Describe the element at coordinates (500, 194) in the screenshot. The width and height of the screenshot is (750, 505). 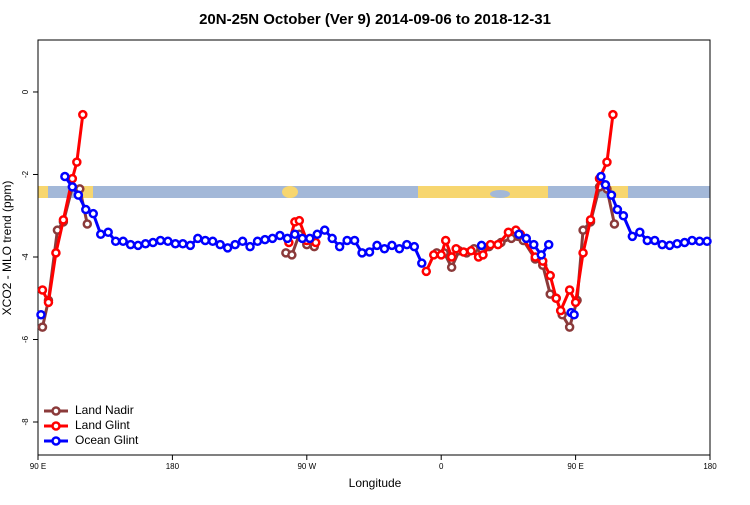
I see `band-water` at that location.